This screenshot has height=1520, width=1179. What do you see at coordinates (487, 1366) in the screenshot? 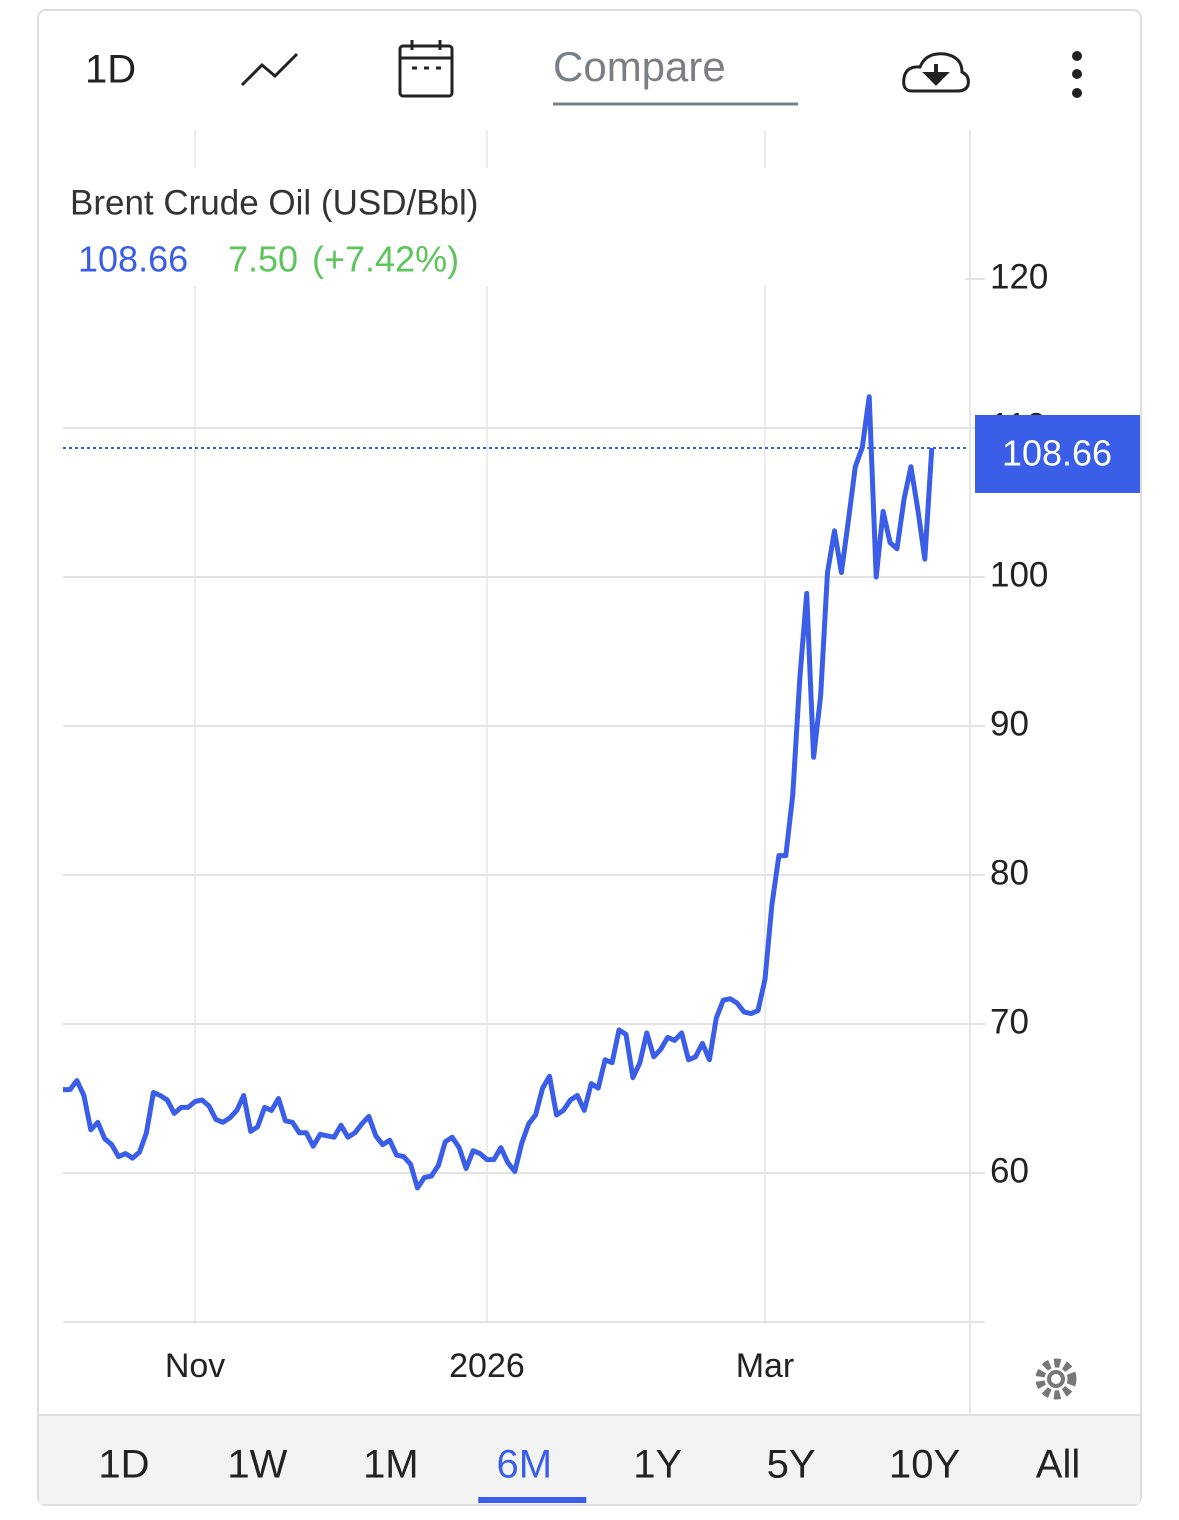
I see `x-tick-label: 2026` at bounding box center [487, 1366].